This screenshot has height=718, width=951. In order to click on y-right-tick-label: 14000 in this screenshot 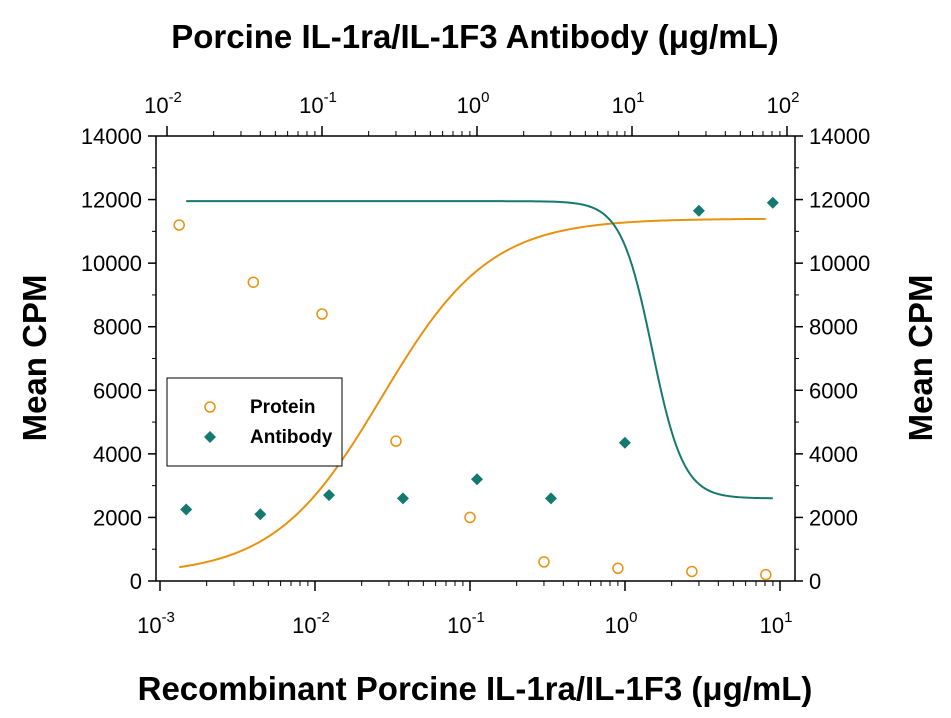, I will do `click(839, 136)`.